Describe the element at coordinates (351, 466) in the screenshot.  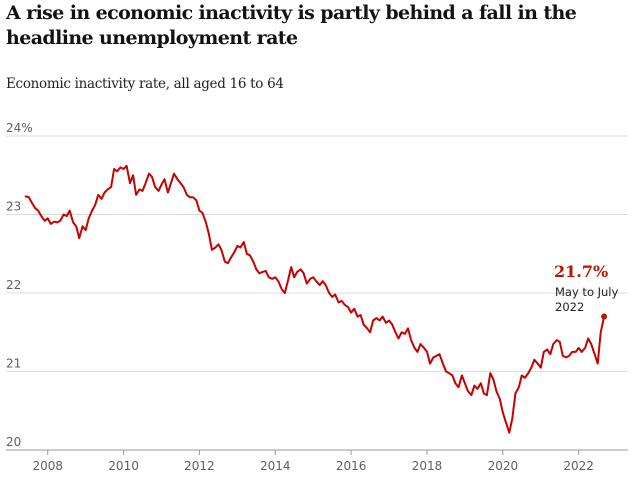
I see `x-tick-label-2016: 2016` at that location.